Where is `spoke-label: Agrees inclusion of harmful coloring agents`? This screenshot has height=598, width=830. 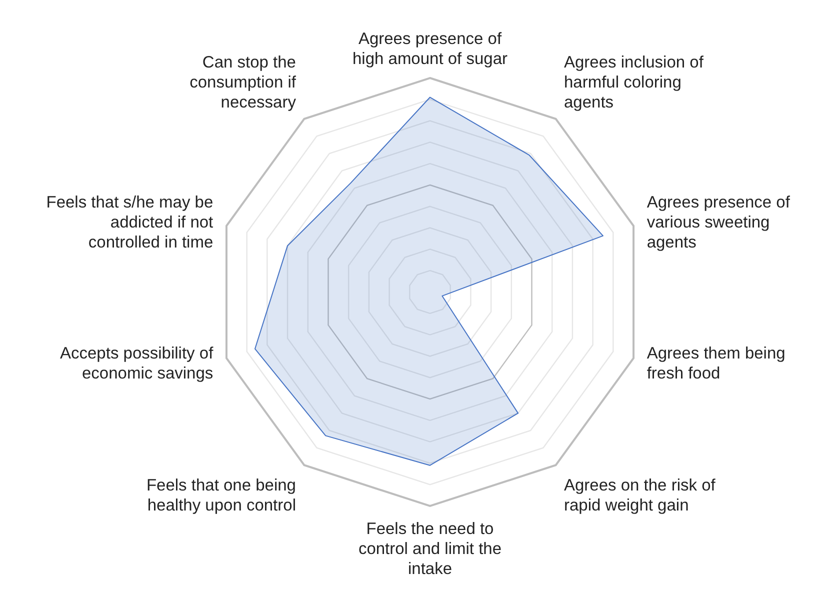
spoke-label: Agrees inclusion of harmful coloring agents is located at coordinates (634, 83).